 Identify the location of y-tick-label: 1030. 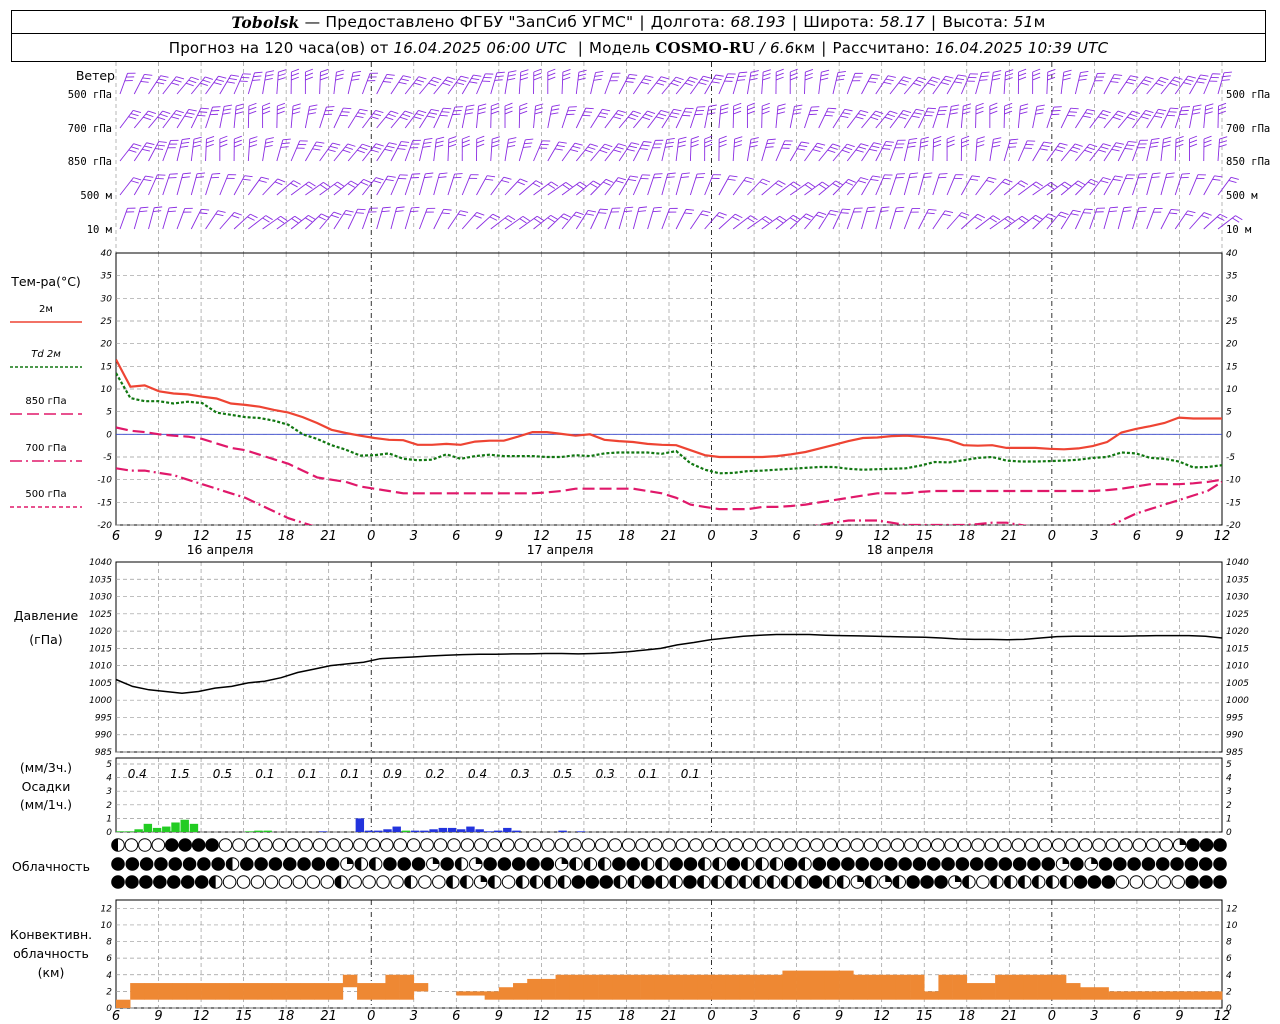
(100, 598).